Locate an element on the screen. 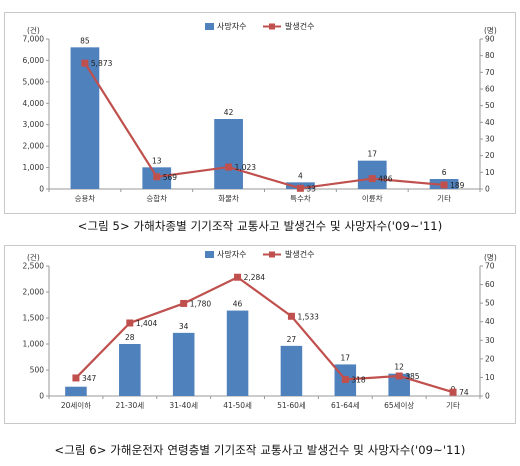  x-tick-label: 화물차 is located at coordinates (228, 198).